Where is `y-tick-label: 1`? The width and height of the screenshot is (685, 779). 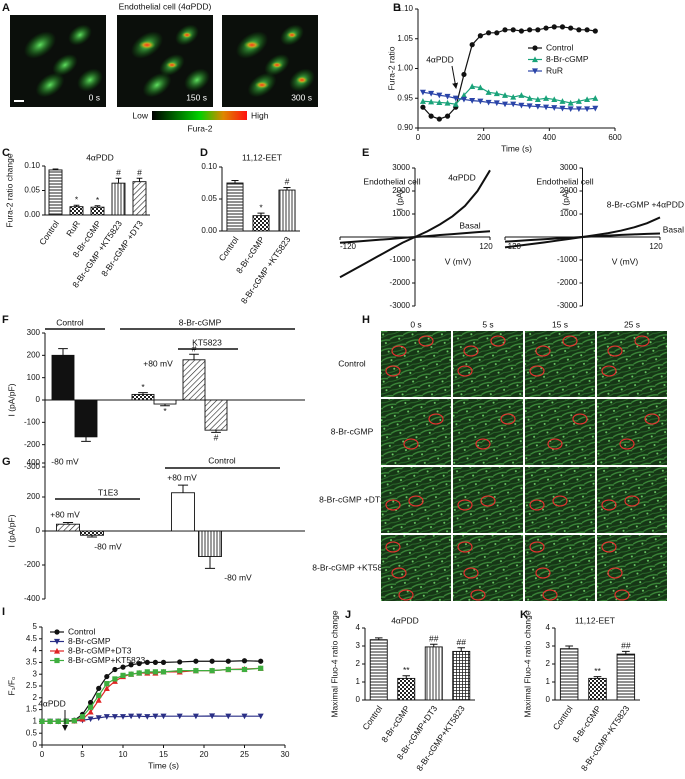 y-tick-label: 1 is located at coordinates (548, 681).